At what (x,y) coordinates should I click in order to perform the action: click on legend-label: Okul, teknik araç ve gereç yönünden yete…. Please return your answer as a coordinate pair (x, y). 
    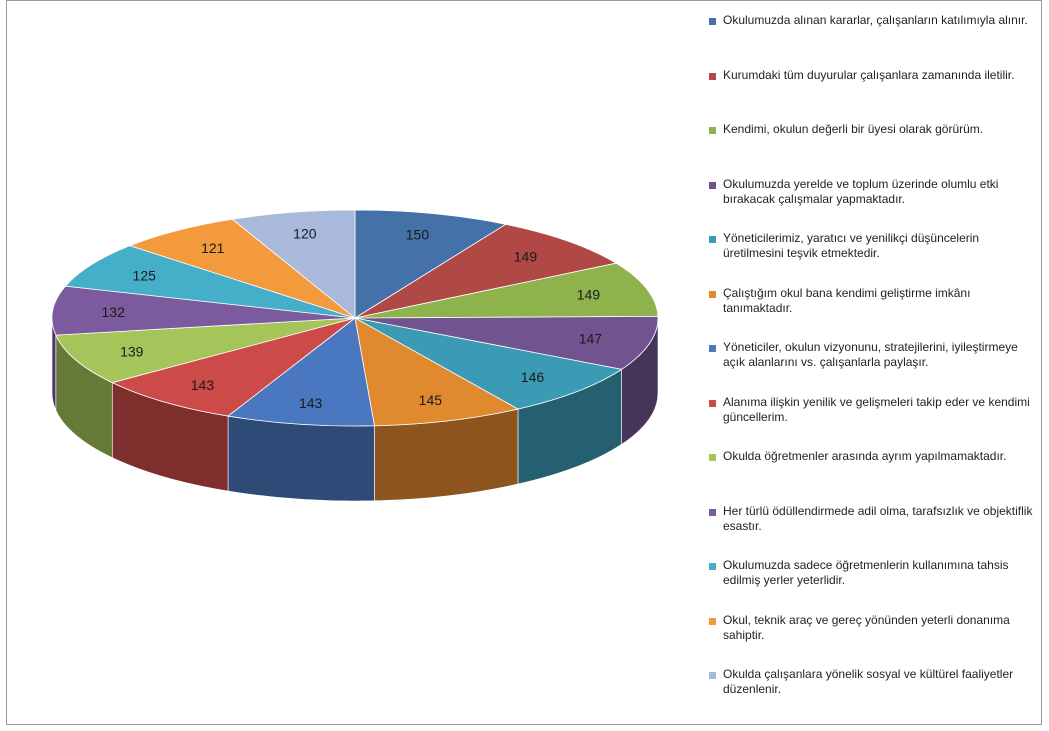
    Looking at the image, I should click on (866, 627).